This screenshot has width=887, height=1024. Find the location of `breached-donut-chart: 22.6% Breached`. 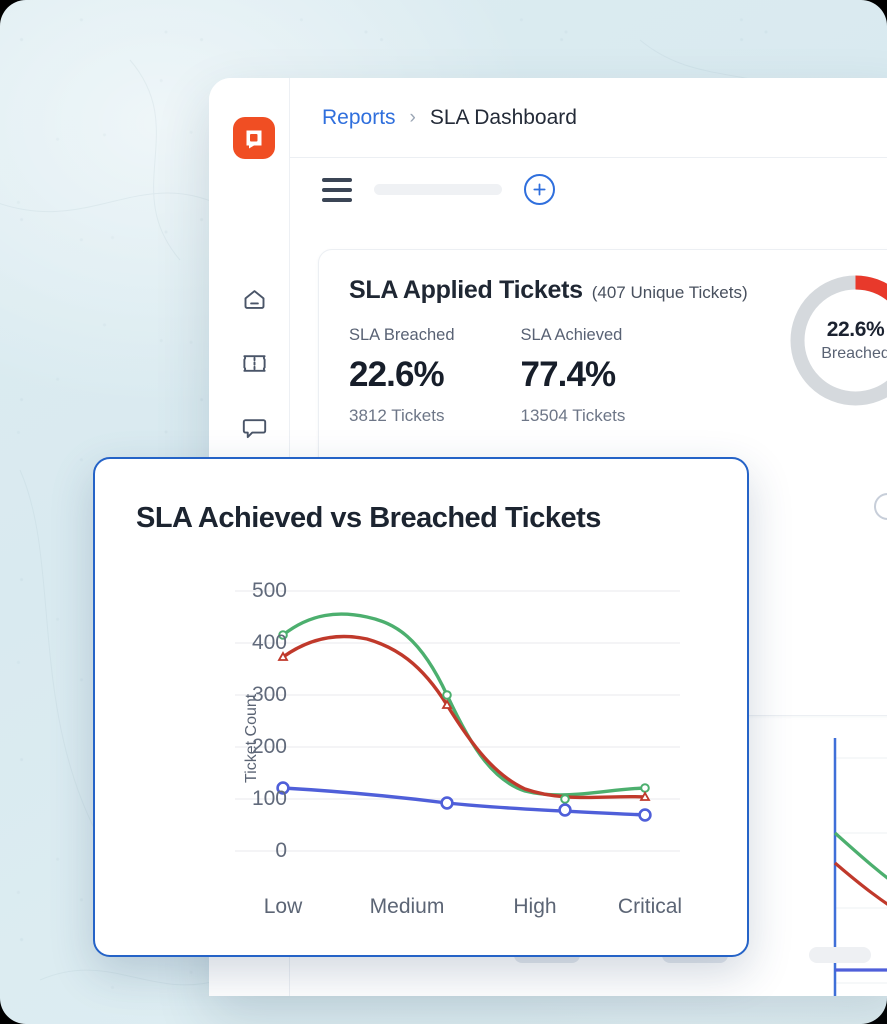

breached-donut-chart: 22.6% Breached is located at coordinates (836, 340).